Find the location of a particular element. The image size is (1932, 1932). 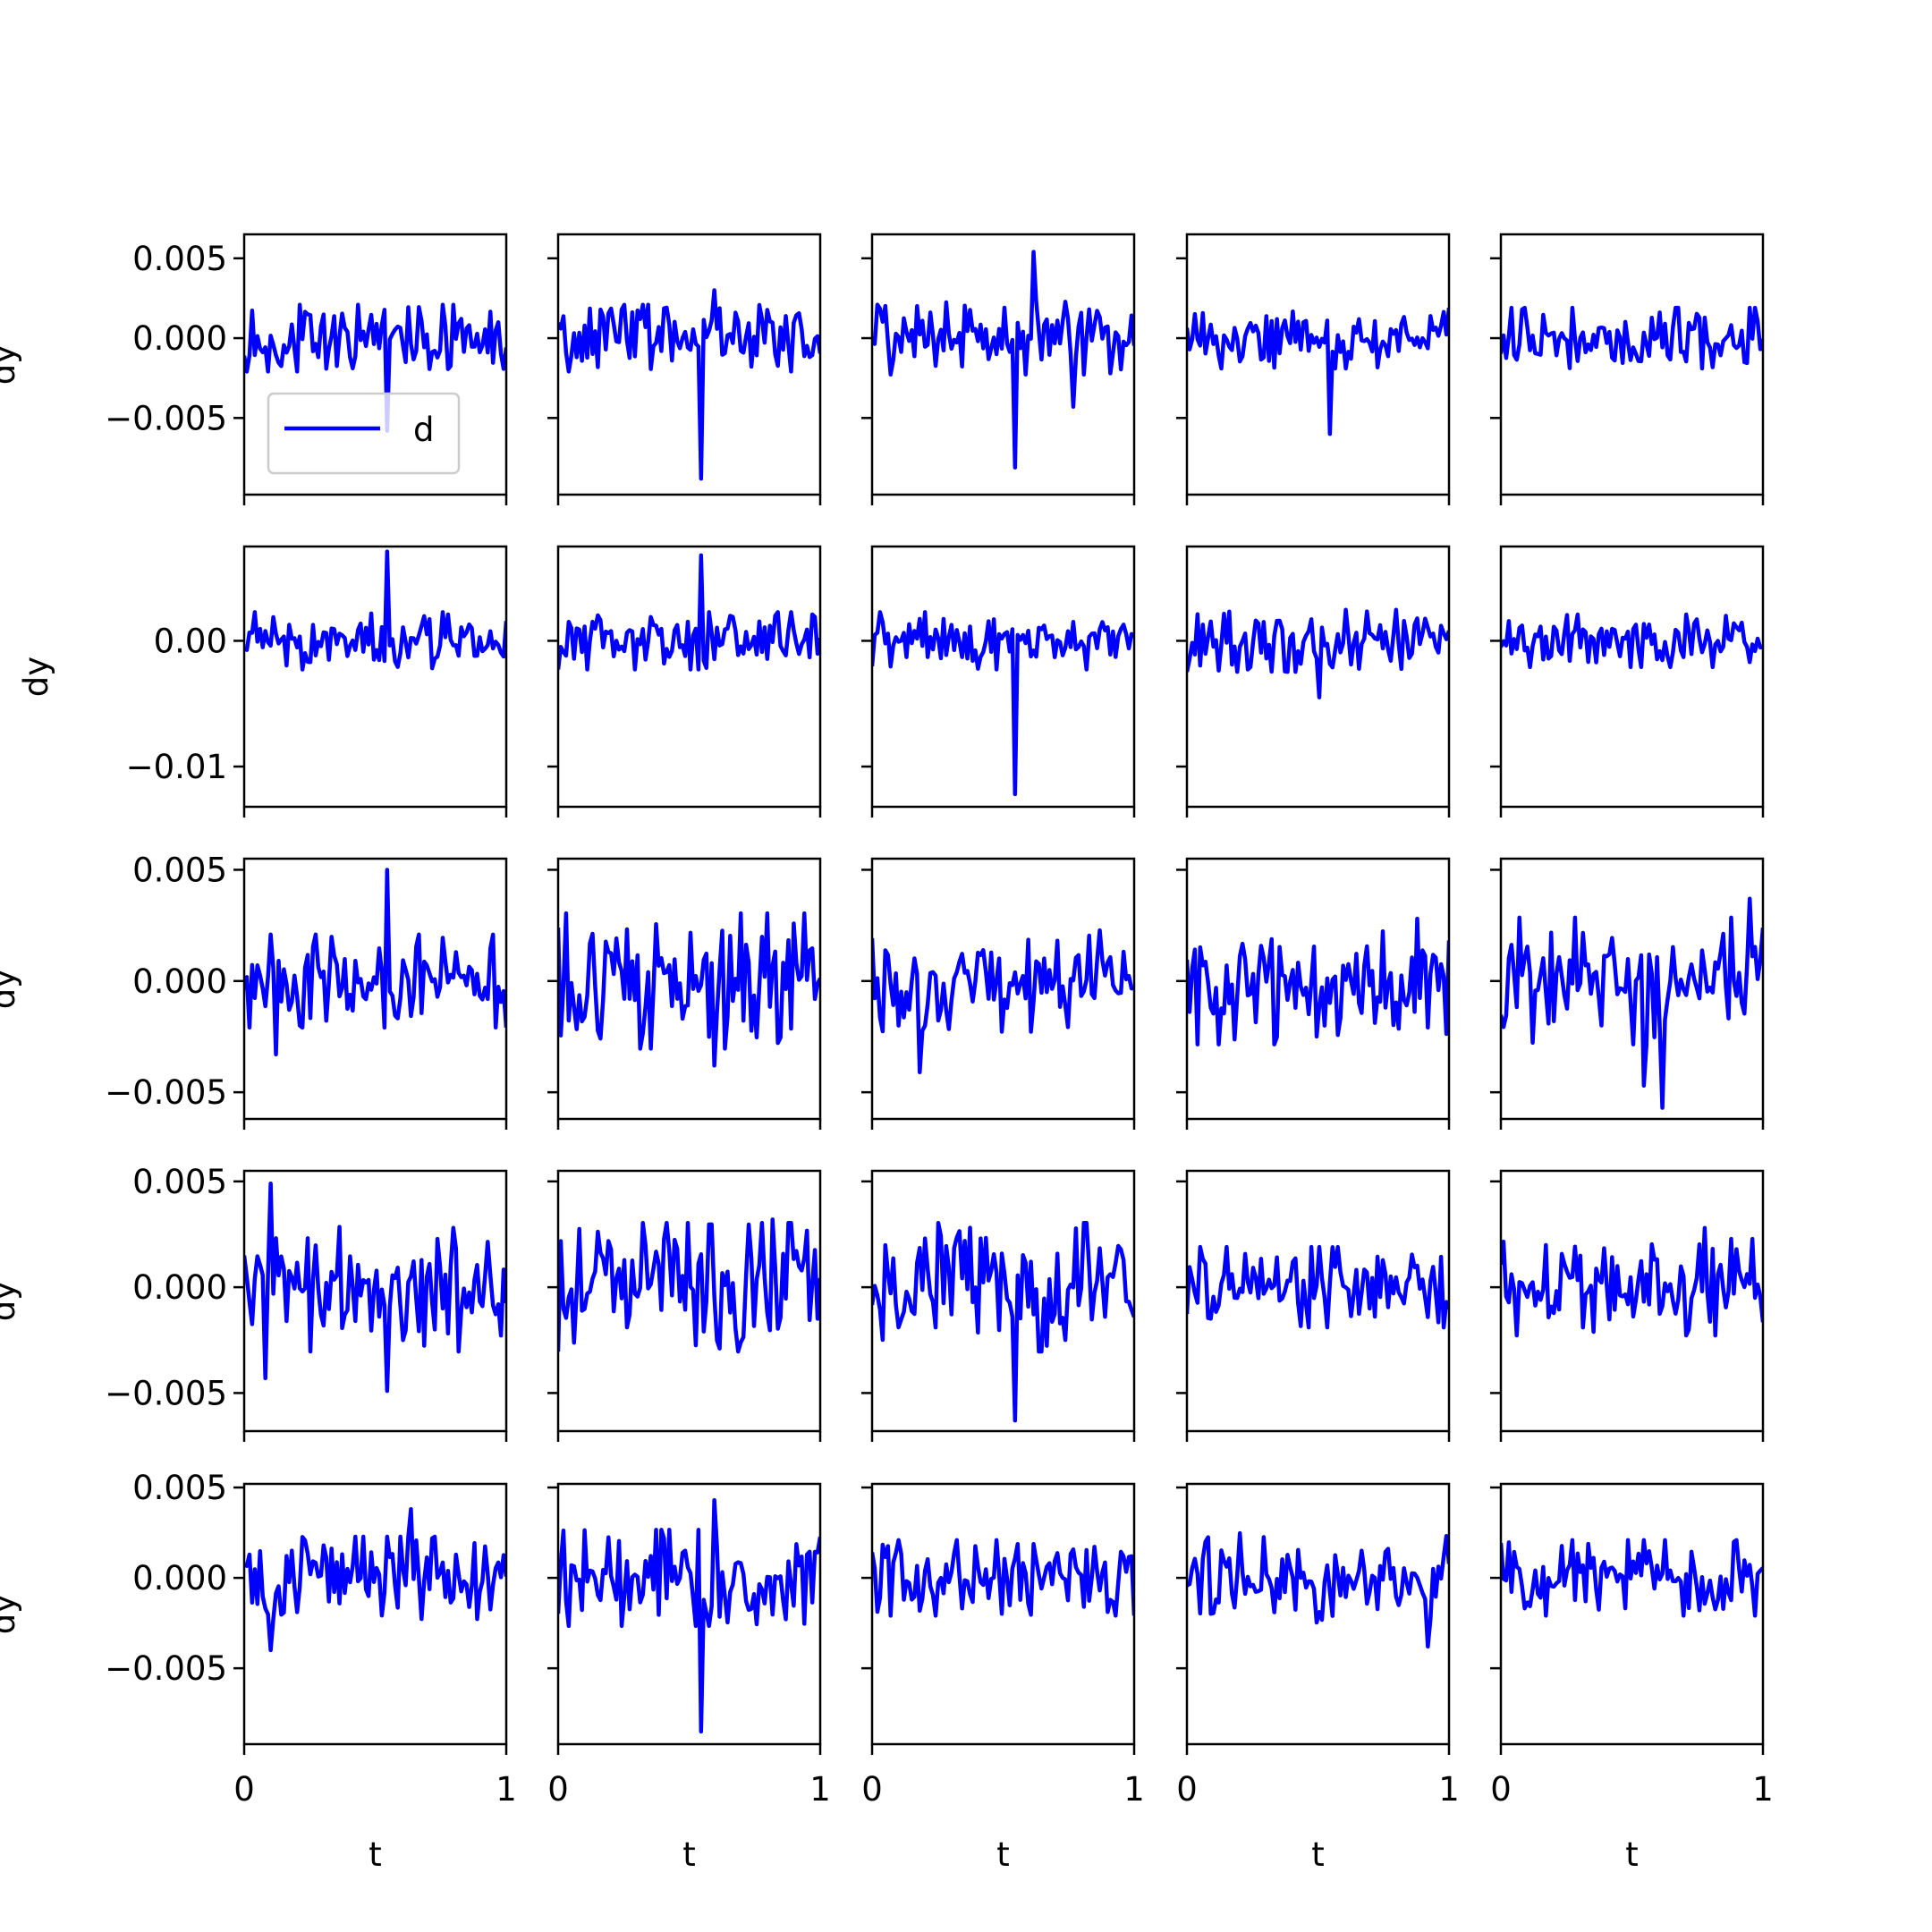

subplot-r5-c4: 0 1 t is located at coordinates (1318, 1678).